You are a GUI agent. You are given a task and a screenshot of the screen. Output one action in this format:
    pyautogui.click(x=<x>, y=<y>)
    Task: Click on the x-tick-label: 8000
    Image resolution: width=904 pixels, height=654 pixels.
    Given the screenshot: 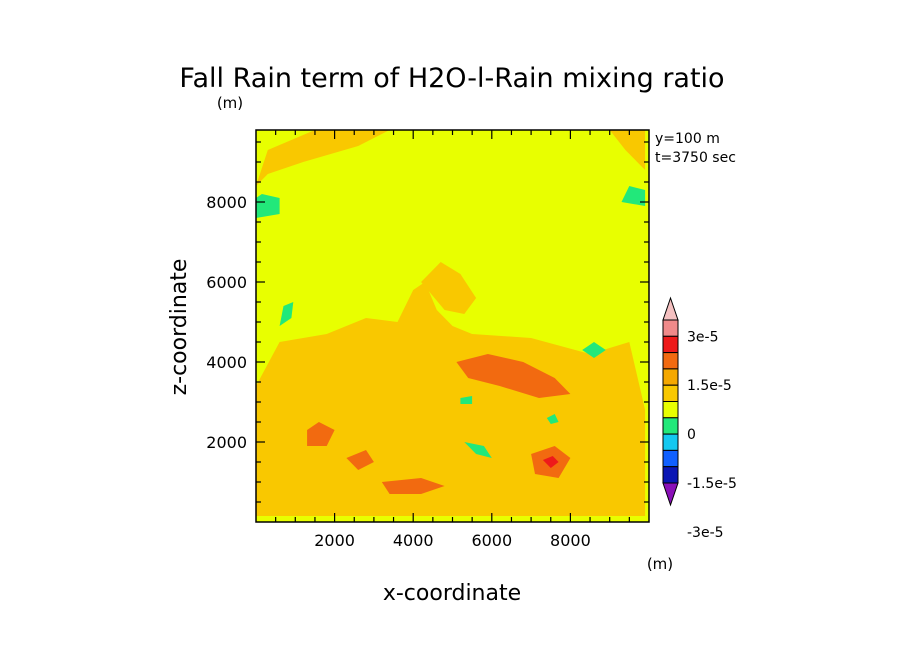 What is the action you would take?
    pyautogui.click(x=570, y=540)
    